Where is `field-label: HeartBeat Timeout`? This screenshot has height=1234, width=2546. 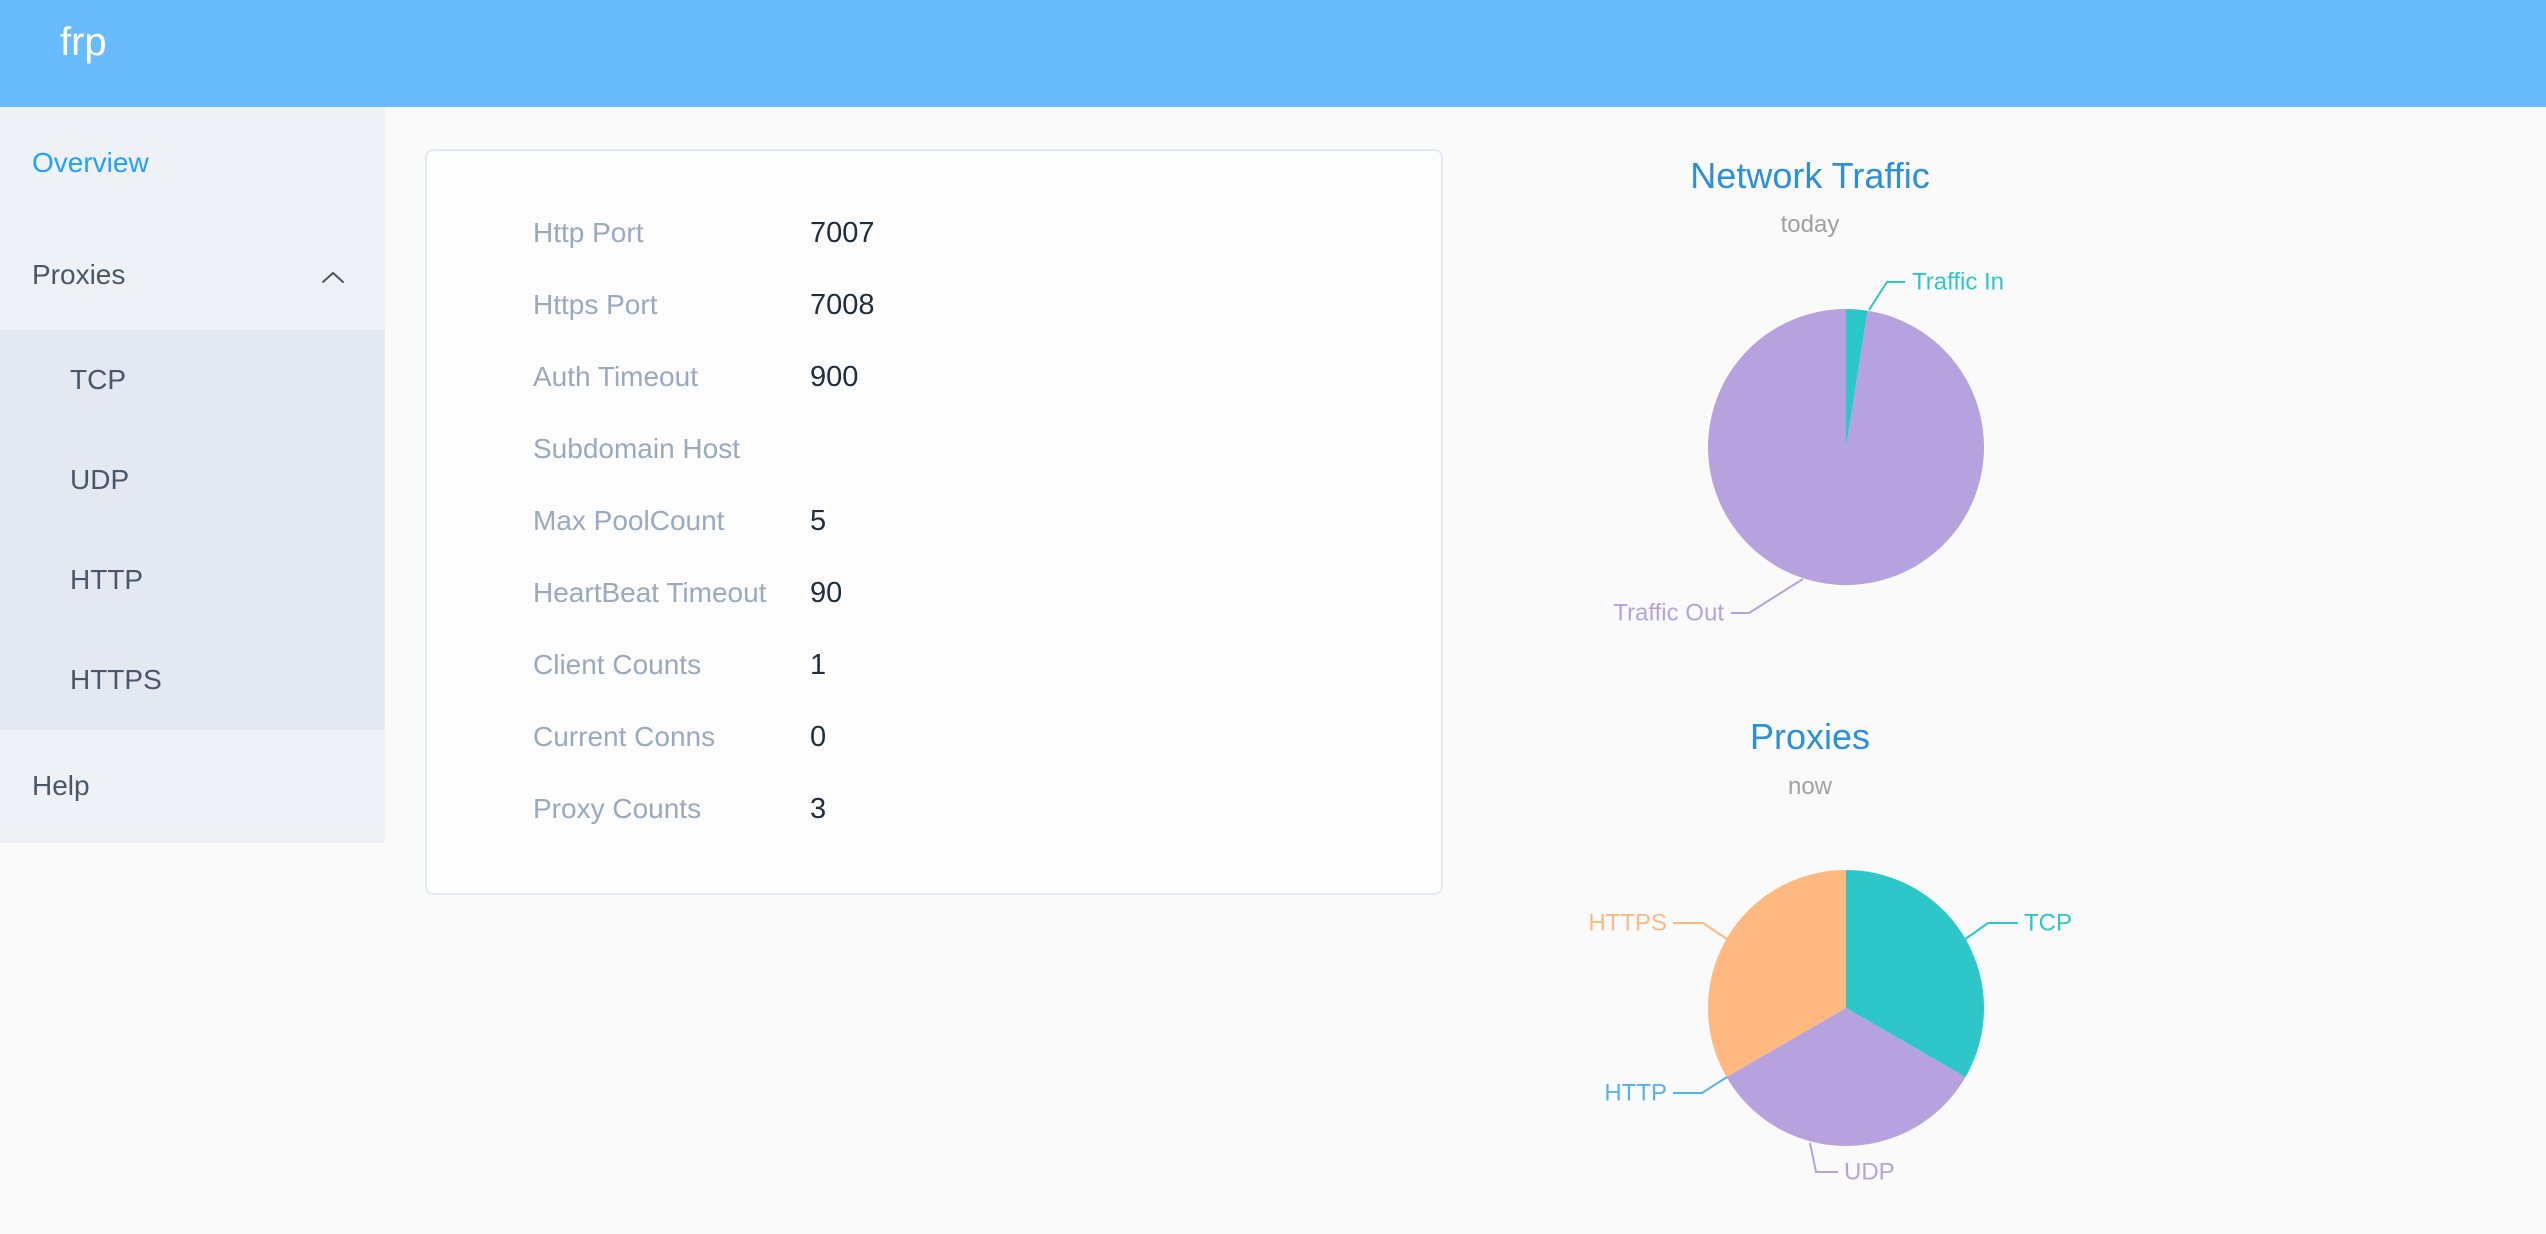 field-label: HeartBeat Timeout is located at coordinates (650, 592).